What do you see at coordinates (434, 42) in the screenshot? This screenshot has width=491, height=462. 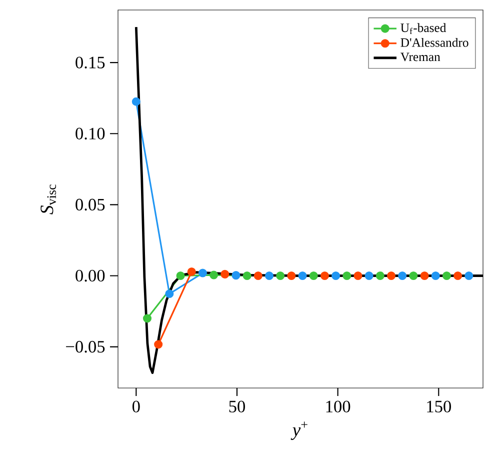 I see `legend-label: D'Alessandro` at bounding box center [434, 42].